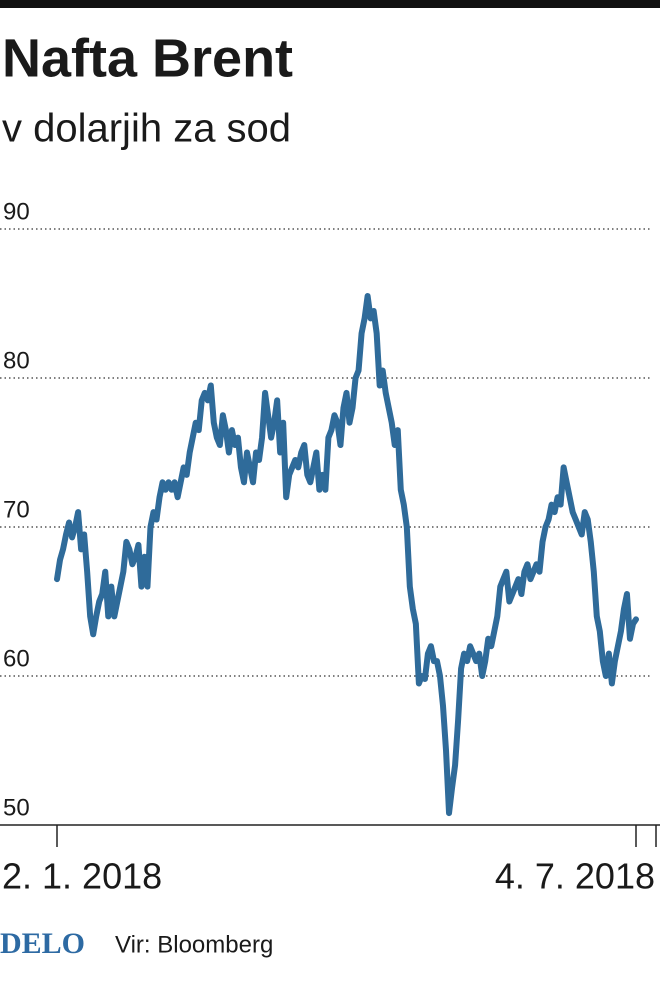 The width and height of the screenshot is (660, 985). Describe the element at coordinates (16, 211) in the screenshot. I see `y-tick-label: 90` at that location.